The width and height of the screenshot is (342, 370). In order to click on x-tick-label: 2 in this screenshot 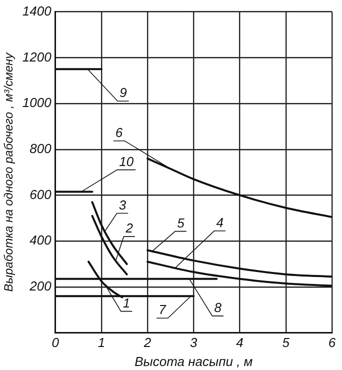, I will do `click(147, 342)`.